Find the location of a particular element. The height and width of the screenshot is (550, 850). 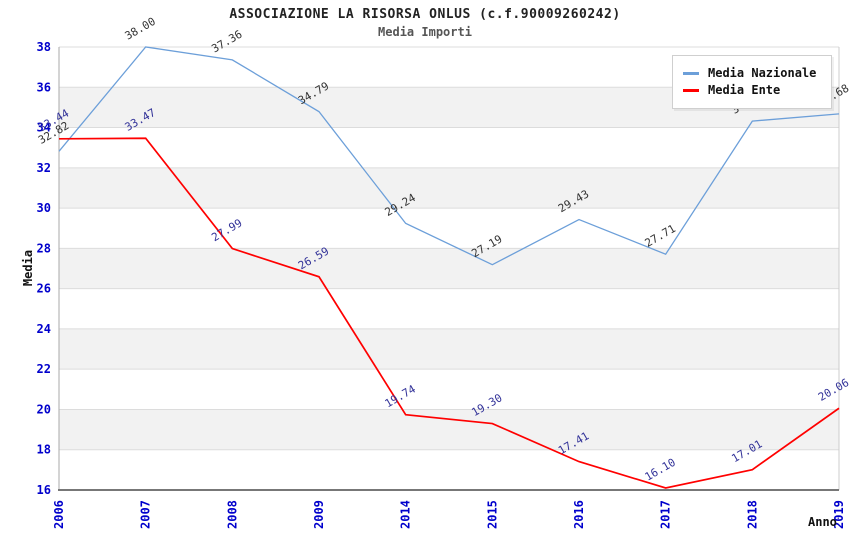

legend: Media Nazionale Media Ente is located at coordinates (752, 82).